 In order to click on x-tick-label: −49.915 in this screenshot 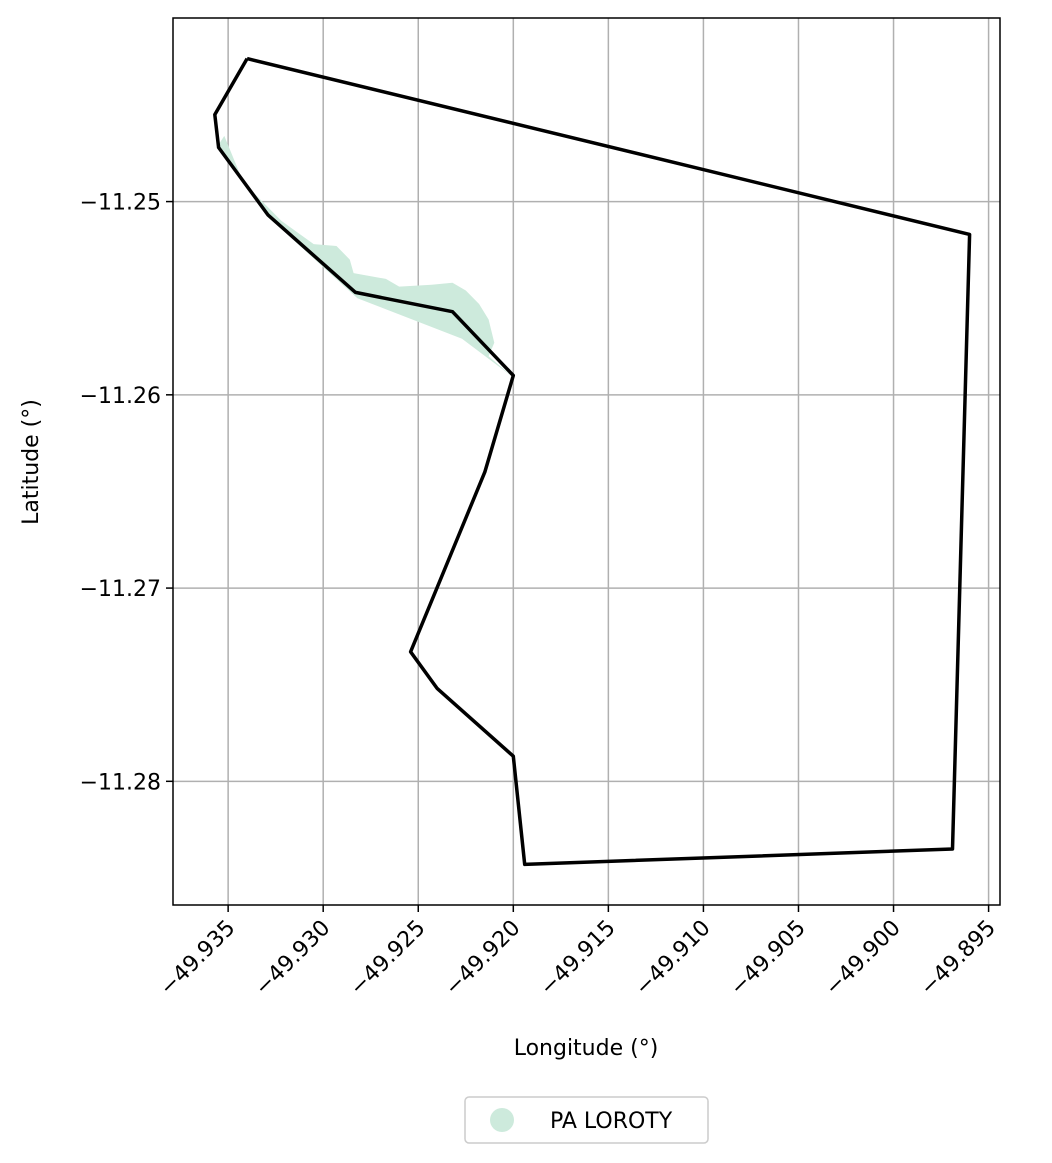, I will do `click(577, 958)`.